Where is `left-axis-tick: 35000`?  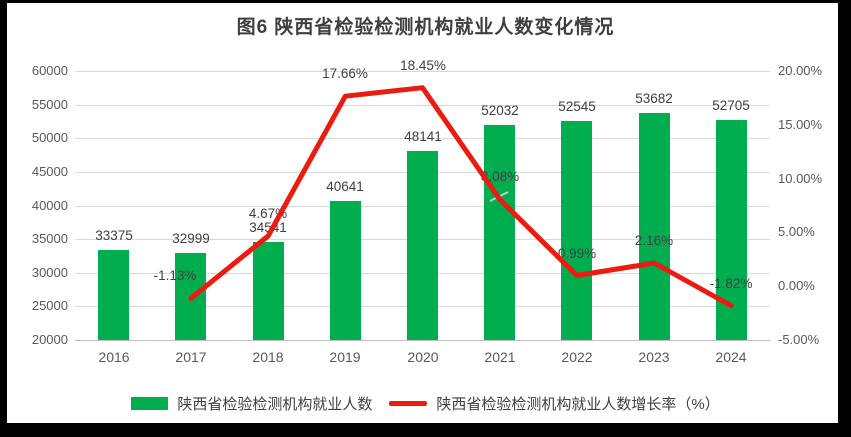
left-axis-tick: 35000 is located at coordinates (49, 238).